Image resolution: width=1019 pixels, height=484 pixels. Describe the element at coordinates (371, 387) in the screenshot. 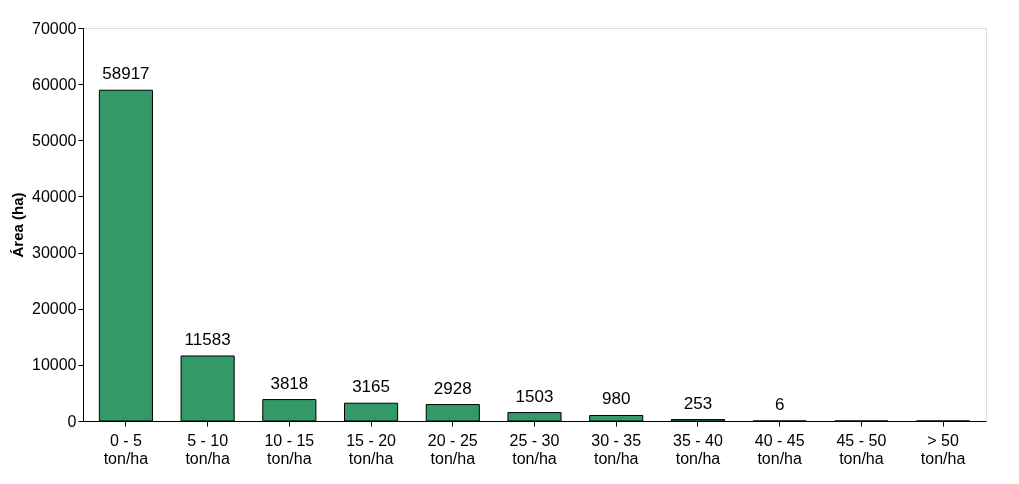

I see `data-label: 3165` at that location.